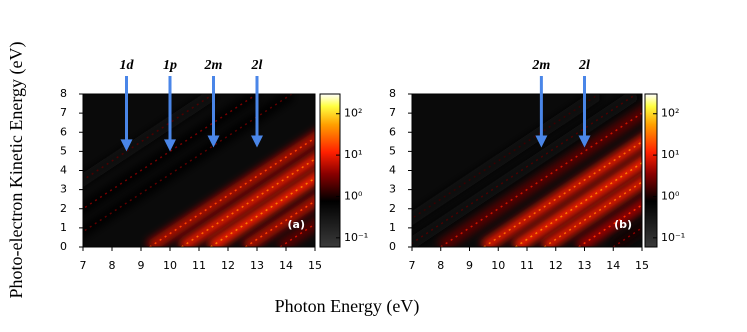 This screenshot has width=747, height=332. Describe the element at coordinates (170, 65) in the screenshot. I see `arrow-label: 1p` at that location.